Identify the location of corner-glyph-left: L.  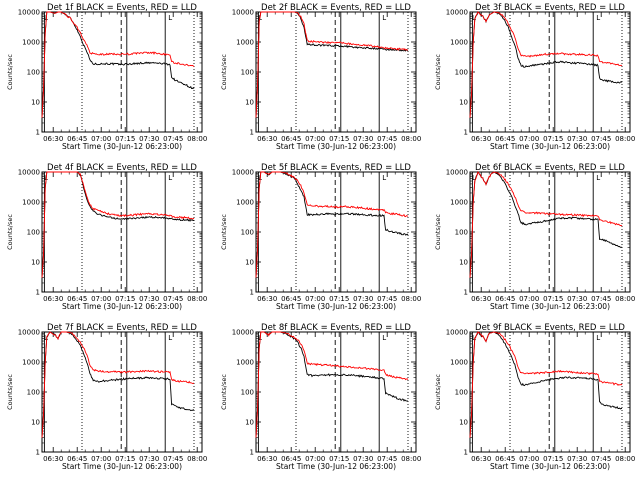
(474, 338).